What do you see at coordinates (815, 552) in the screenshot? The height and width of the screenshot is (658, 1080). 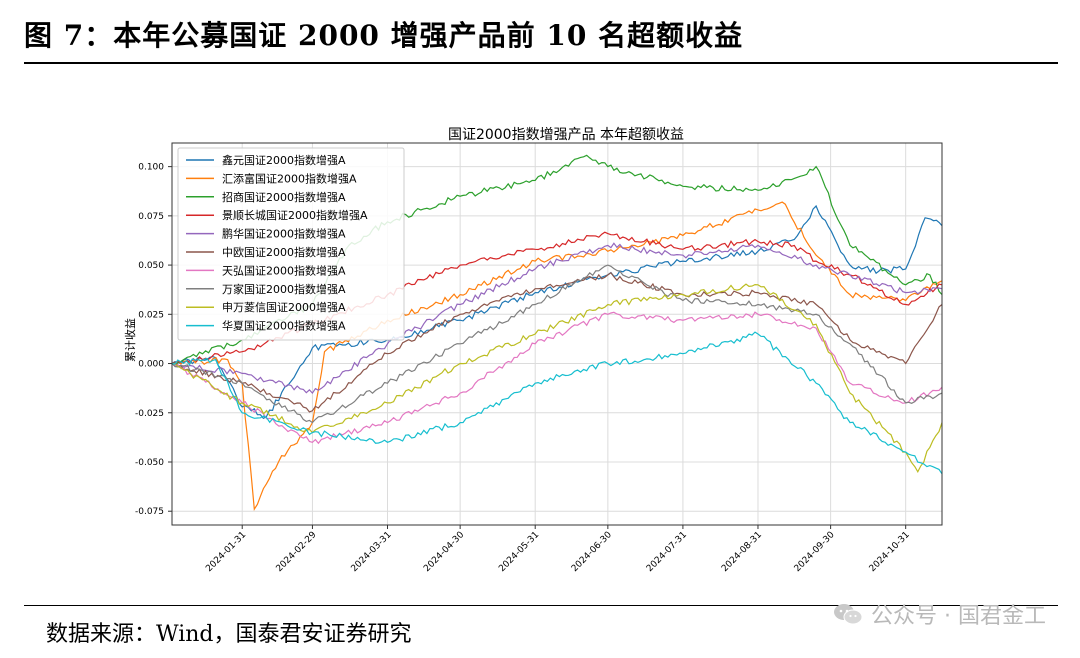 I see `x-tick-label: 2024-09-30` at bounding box center [815, 552].